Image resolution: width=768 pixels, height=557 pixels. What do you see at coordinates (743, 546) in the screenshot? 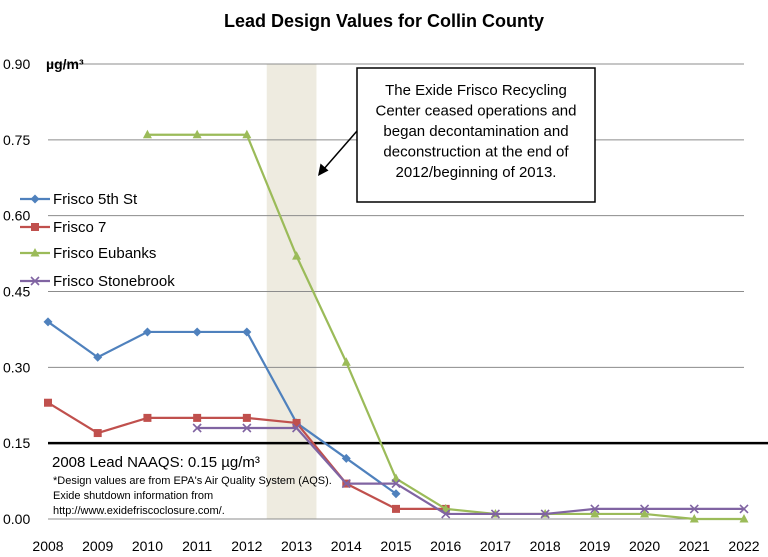
I see `x-tick-label: 2022` at bounding box center [743, 546].